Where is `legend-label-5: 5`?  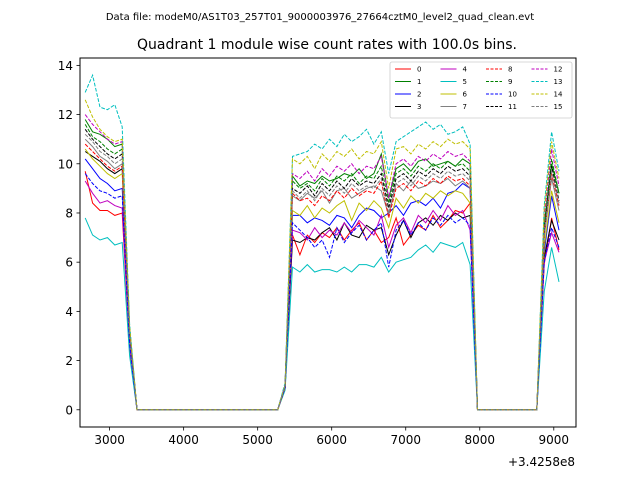 legend-label-5: 5 is located at coordinates (465, 82).